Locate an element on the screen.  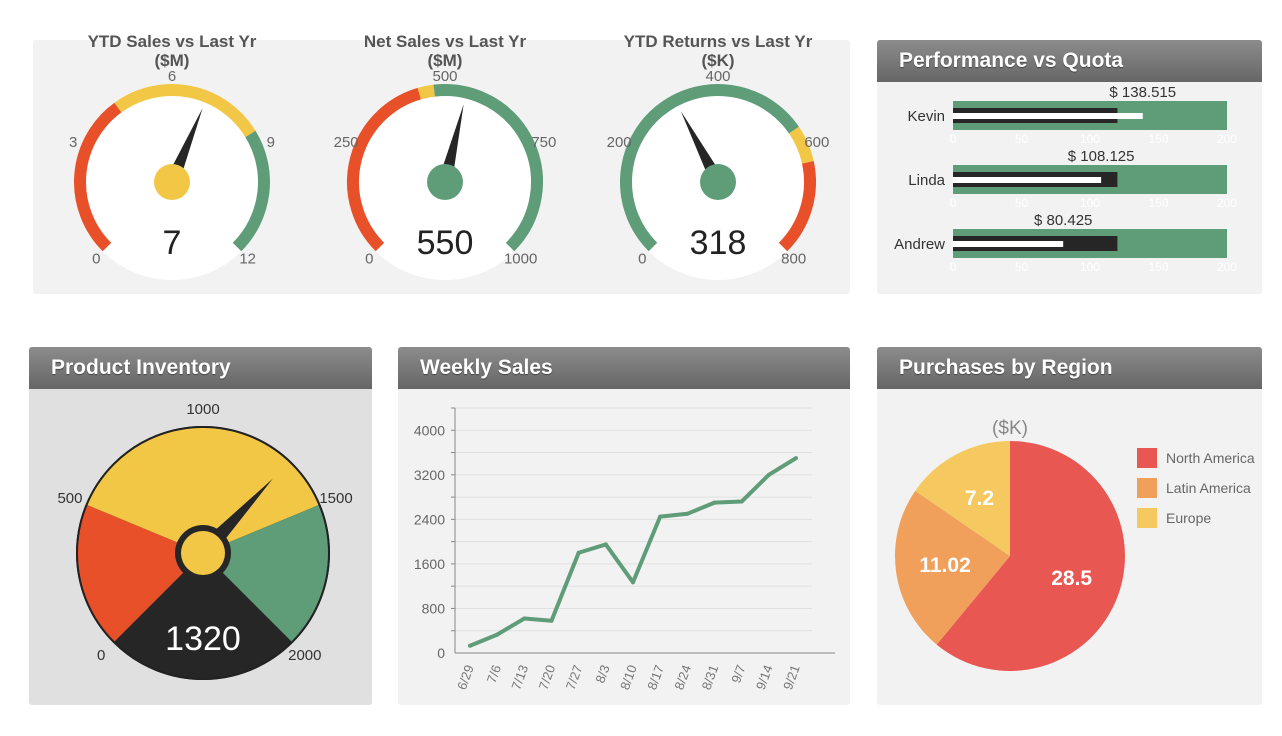
weekly-sales-title: Weekly Sales is located at coordinates (624, 368).